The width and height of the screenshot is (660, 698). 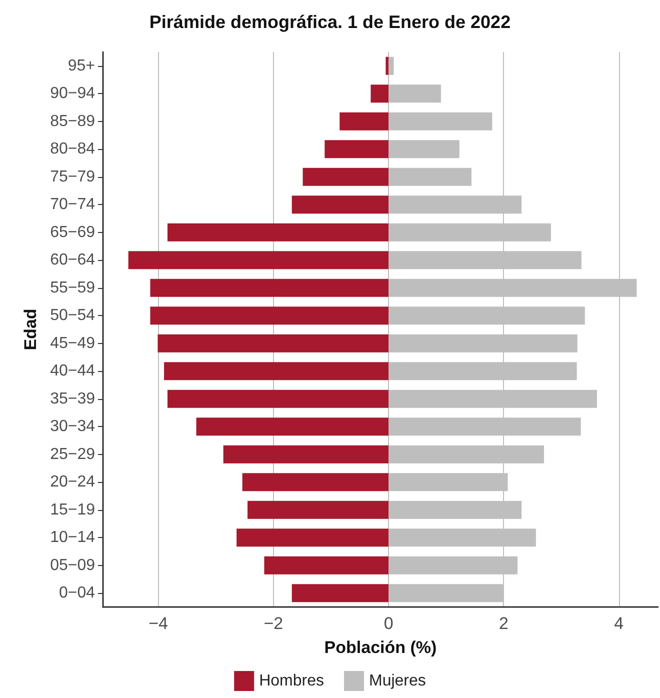 What do you see at coordinates (274, 623) in the screenshot?
I see `x-tick-label: −2` at bounding box center [274, 623].